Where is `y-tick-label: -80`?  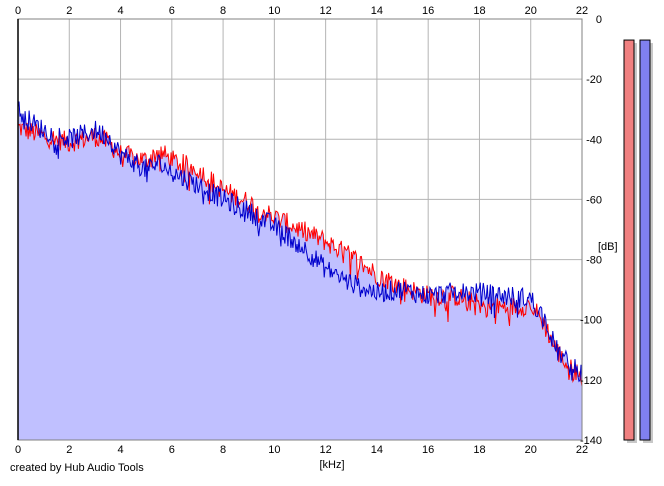 y-tick-label: -80 is located at coordinates (594, 261).